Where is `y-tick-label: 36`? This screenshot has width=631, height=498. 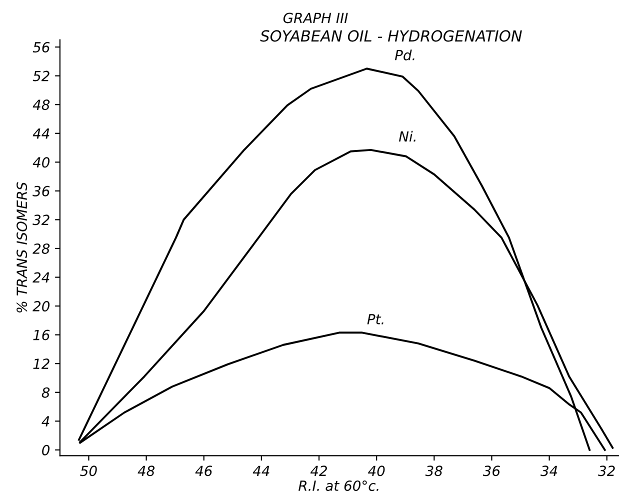
y-tick-label: 36 is located at coordinates (41, 191).